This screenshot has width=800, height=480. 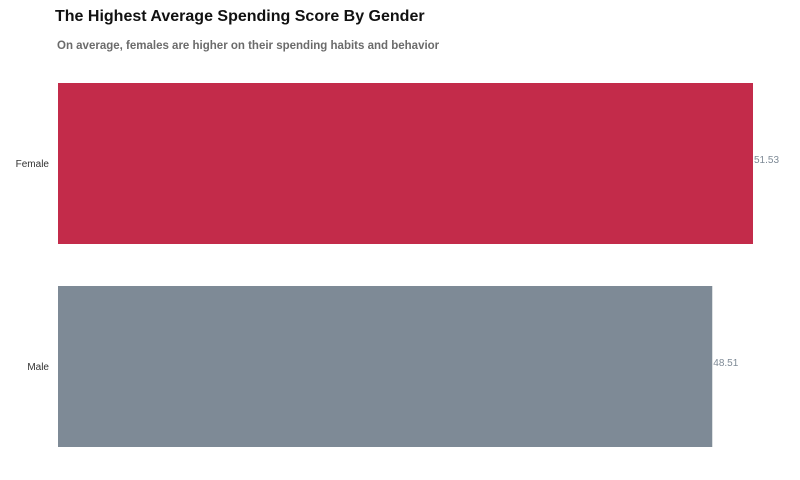 What do you see at coordinates (33, 164) in the screenshot?
I see `category-label-female: Female` at bounding box center [33, 164].